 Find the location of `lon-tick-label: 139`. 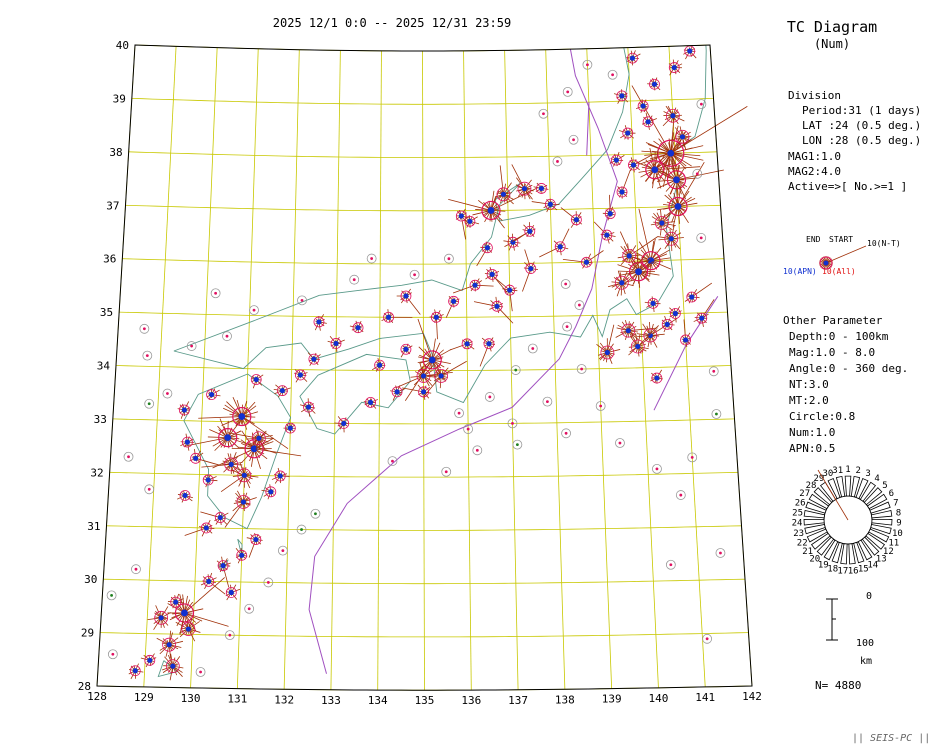

lon-tick-label: 139 is located at coordinates (612, 699).